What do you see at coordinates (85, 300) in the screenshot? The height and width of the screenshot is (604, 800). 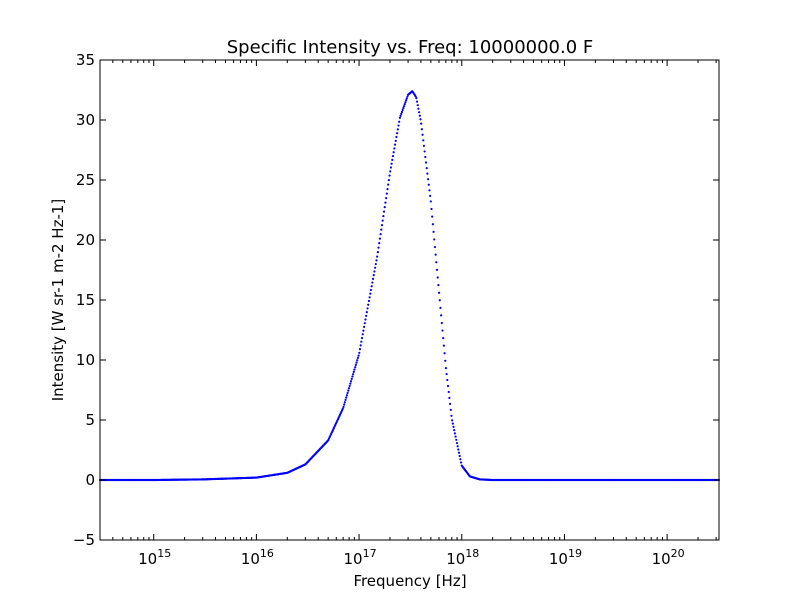 I see `y-tick-label: 15` at bounding box center [85, 300].